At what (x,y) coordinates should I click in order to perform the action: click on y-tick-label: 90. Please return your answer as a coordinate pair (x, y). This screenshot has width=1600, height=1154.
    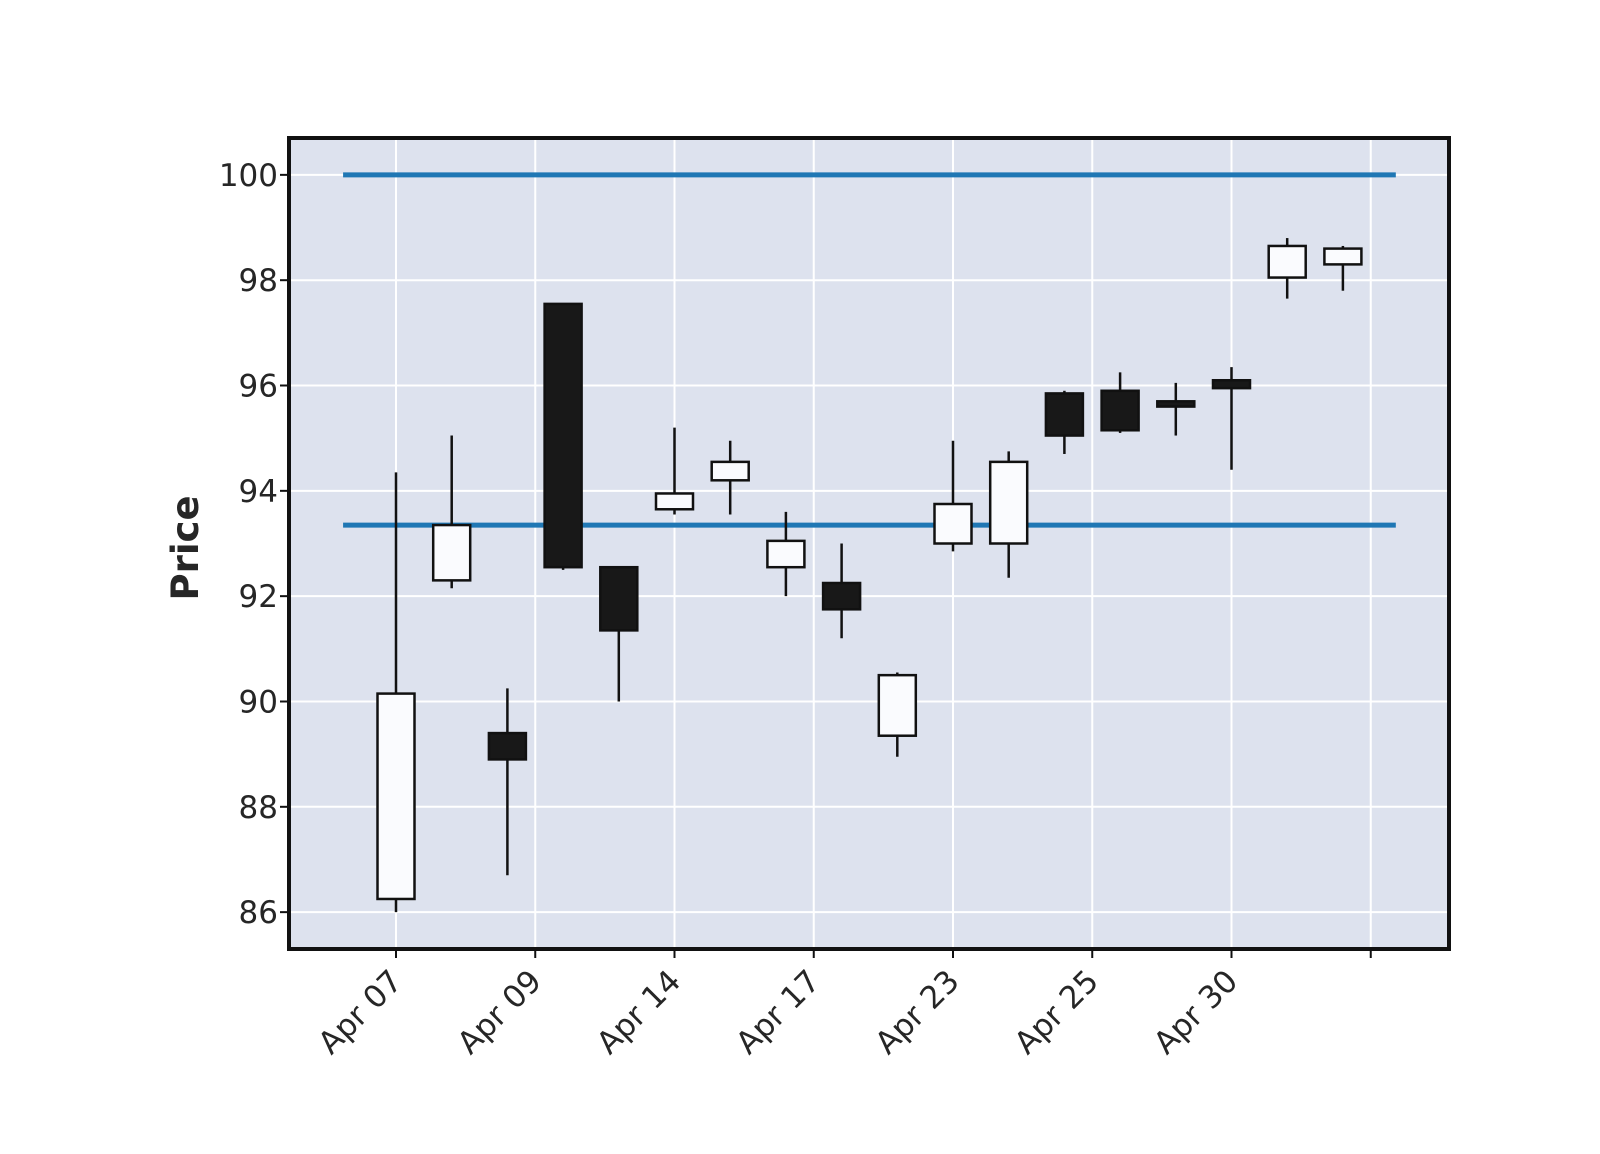
    Looking at the image, I should click on (258, 702).